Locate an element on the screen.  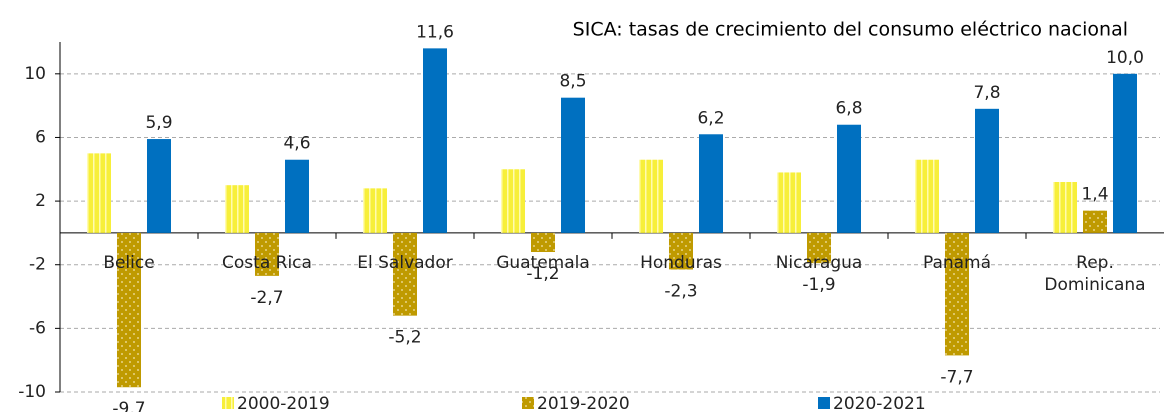
x-tick-label: Honduras is located at coordinates (681, 263).